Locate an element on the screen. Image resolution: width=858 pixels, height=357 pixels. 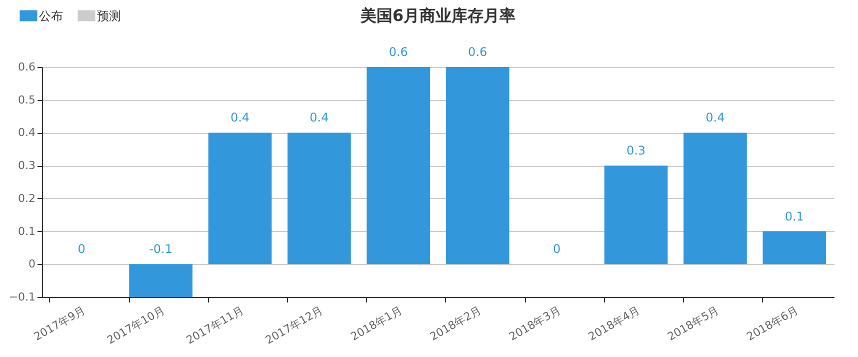
y-tick-label: 0.5 is located at coordinates (27, 99).